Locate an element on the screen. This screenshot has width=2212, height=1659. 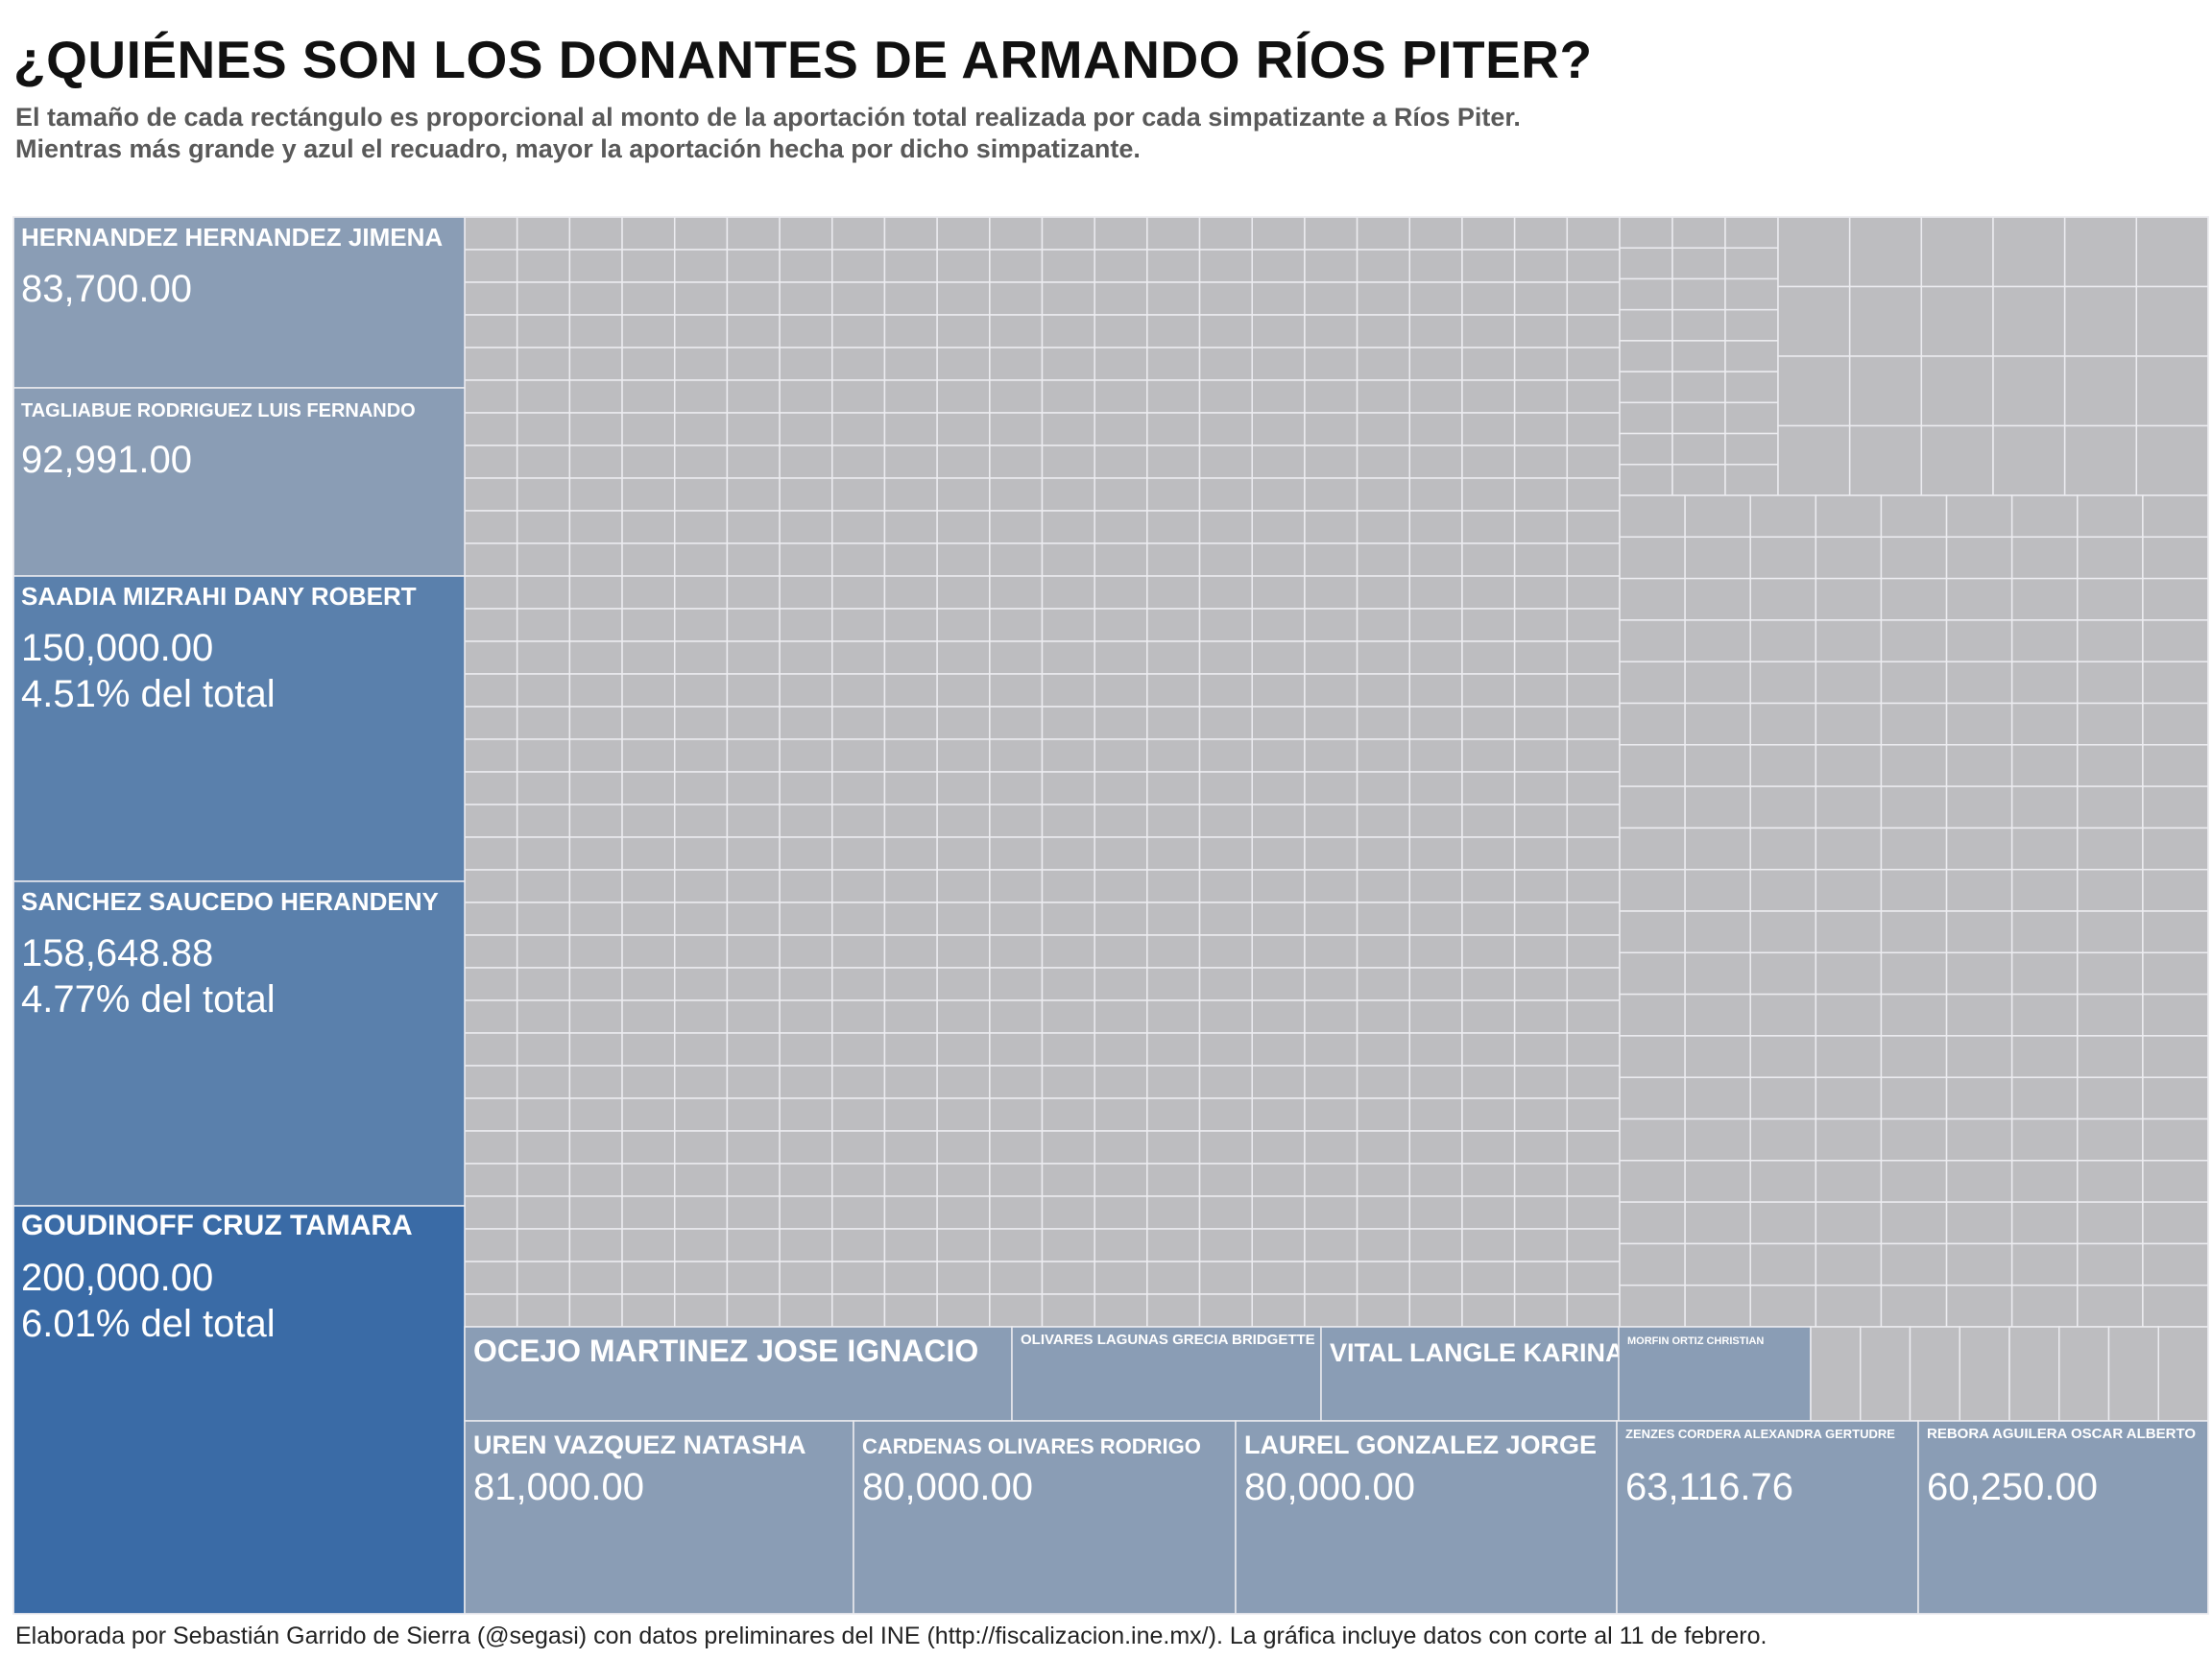
donor-amount-label: 83,700.00 is located at coordinates (106, 289).